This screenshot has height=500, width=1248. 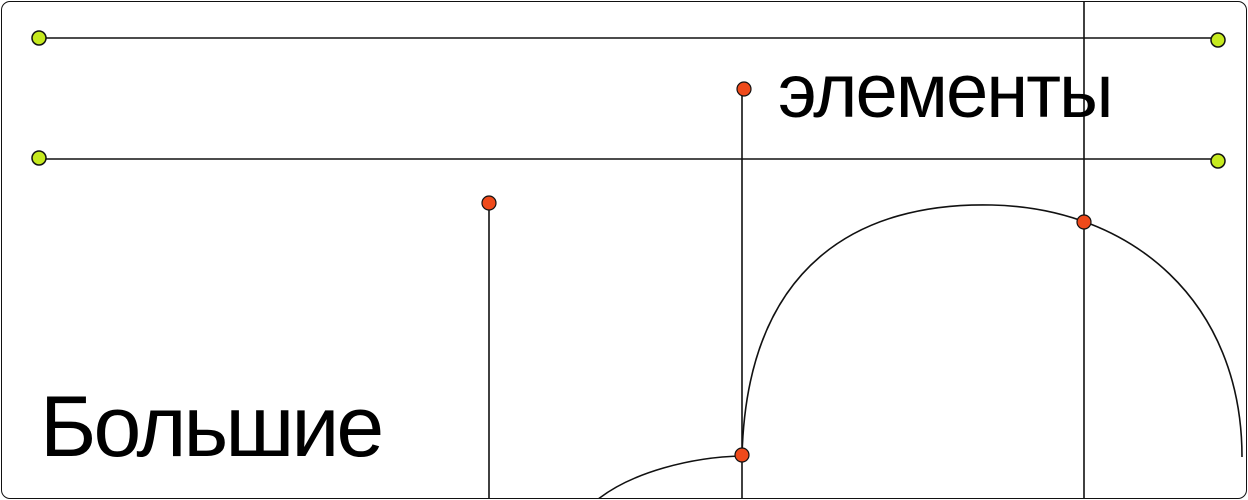 I want to click on headline-word-top: элементы, so click(x=946, y=91).